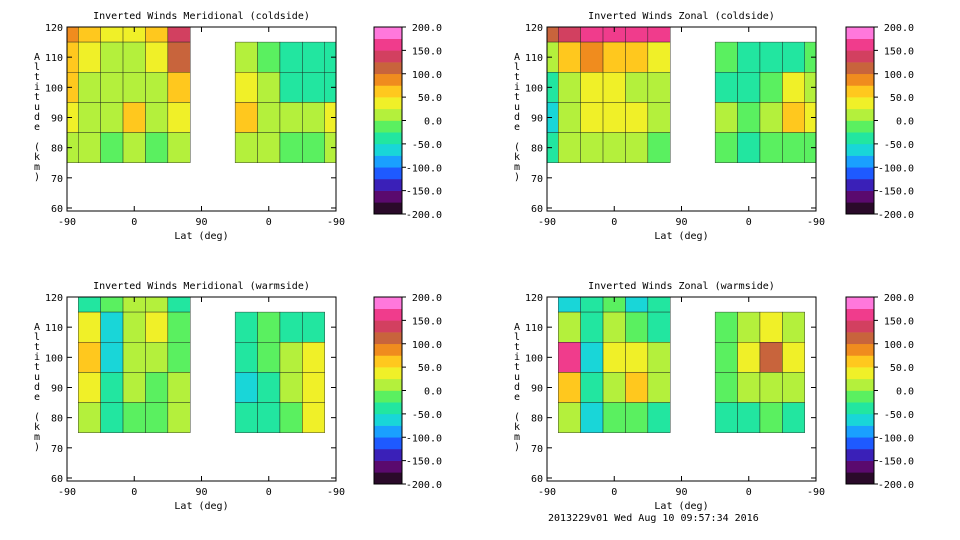 Image resolution: width=960 pixels, height=540 pixels. I want to click on colorbar-tick-label: -150.0, so click(896, 192).